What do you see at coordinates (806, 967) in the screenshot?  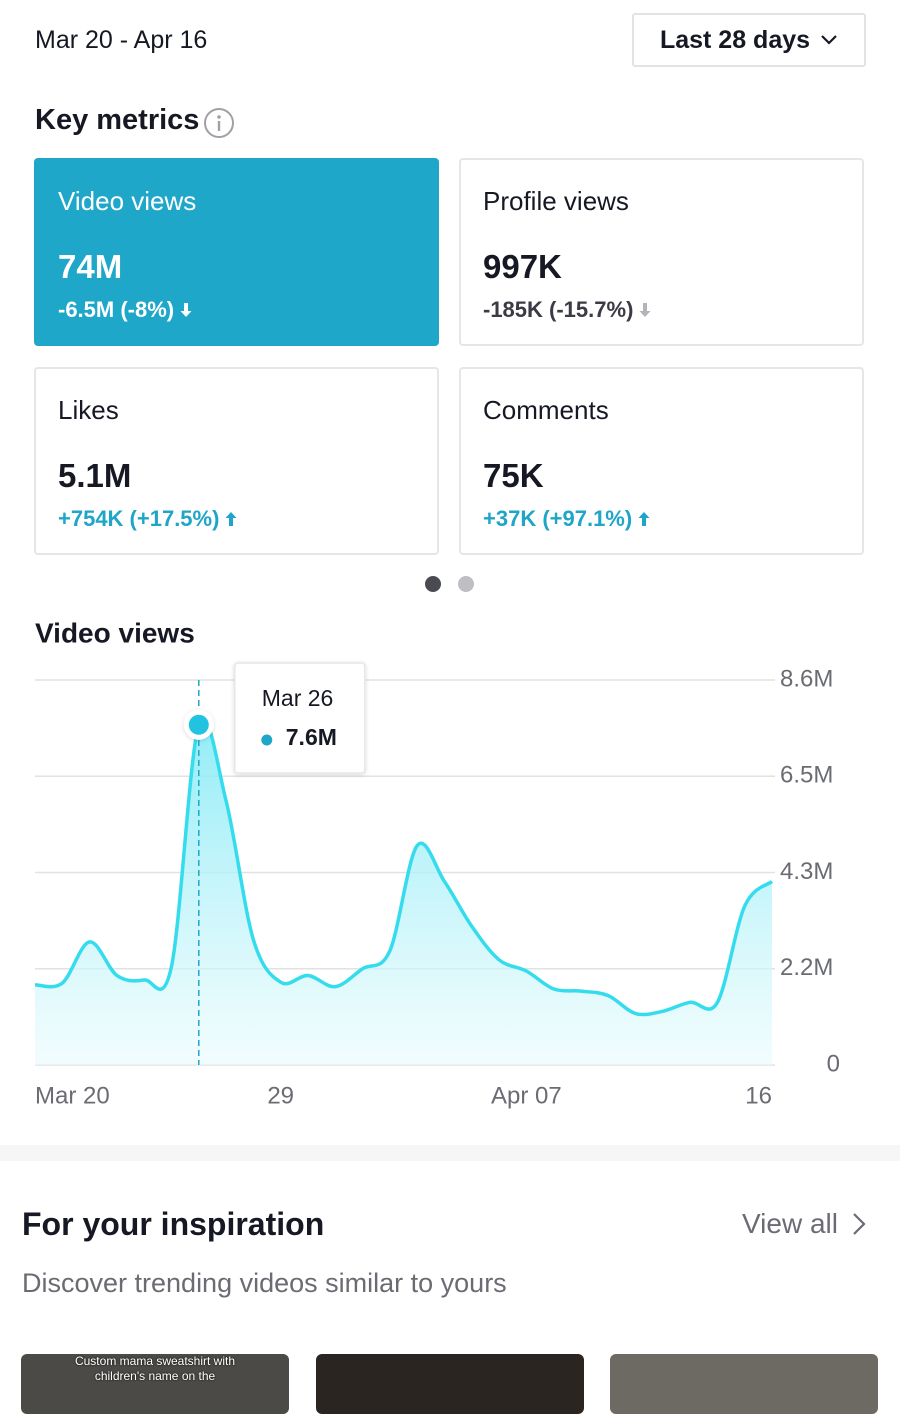 I see `y-tick-label: 2.2M` at bounding box center [806, 967].